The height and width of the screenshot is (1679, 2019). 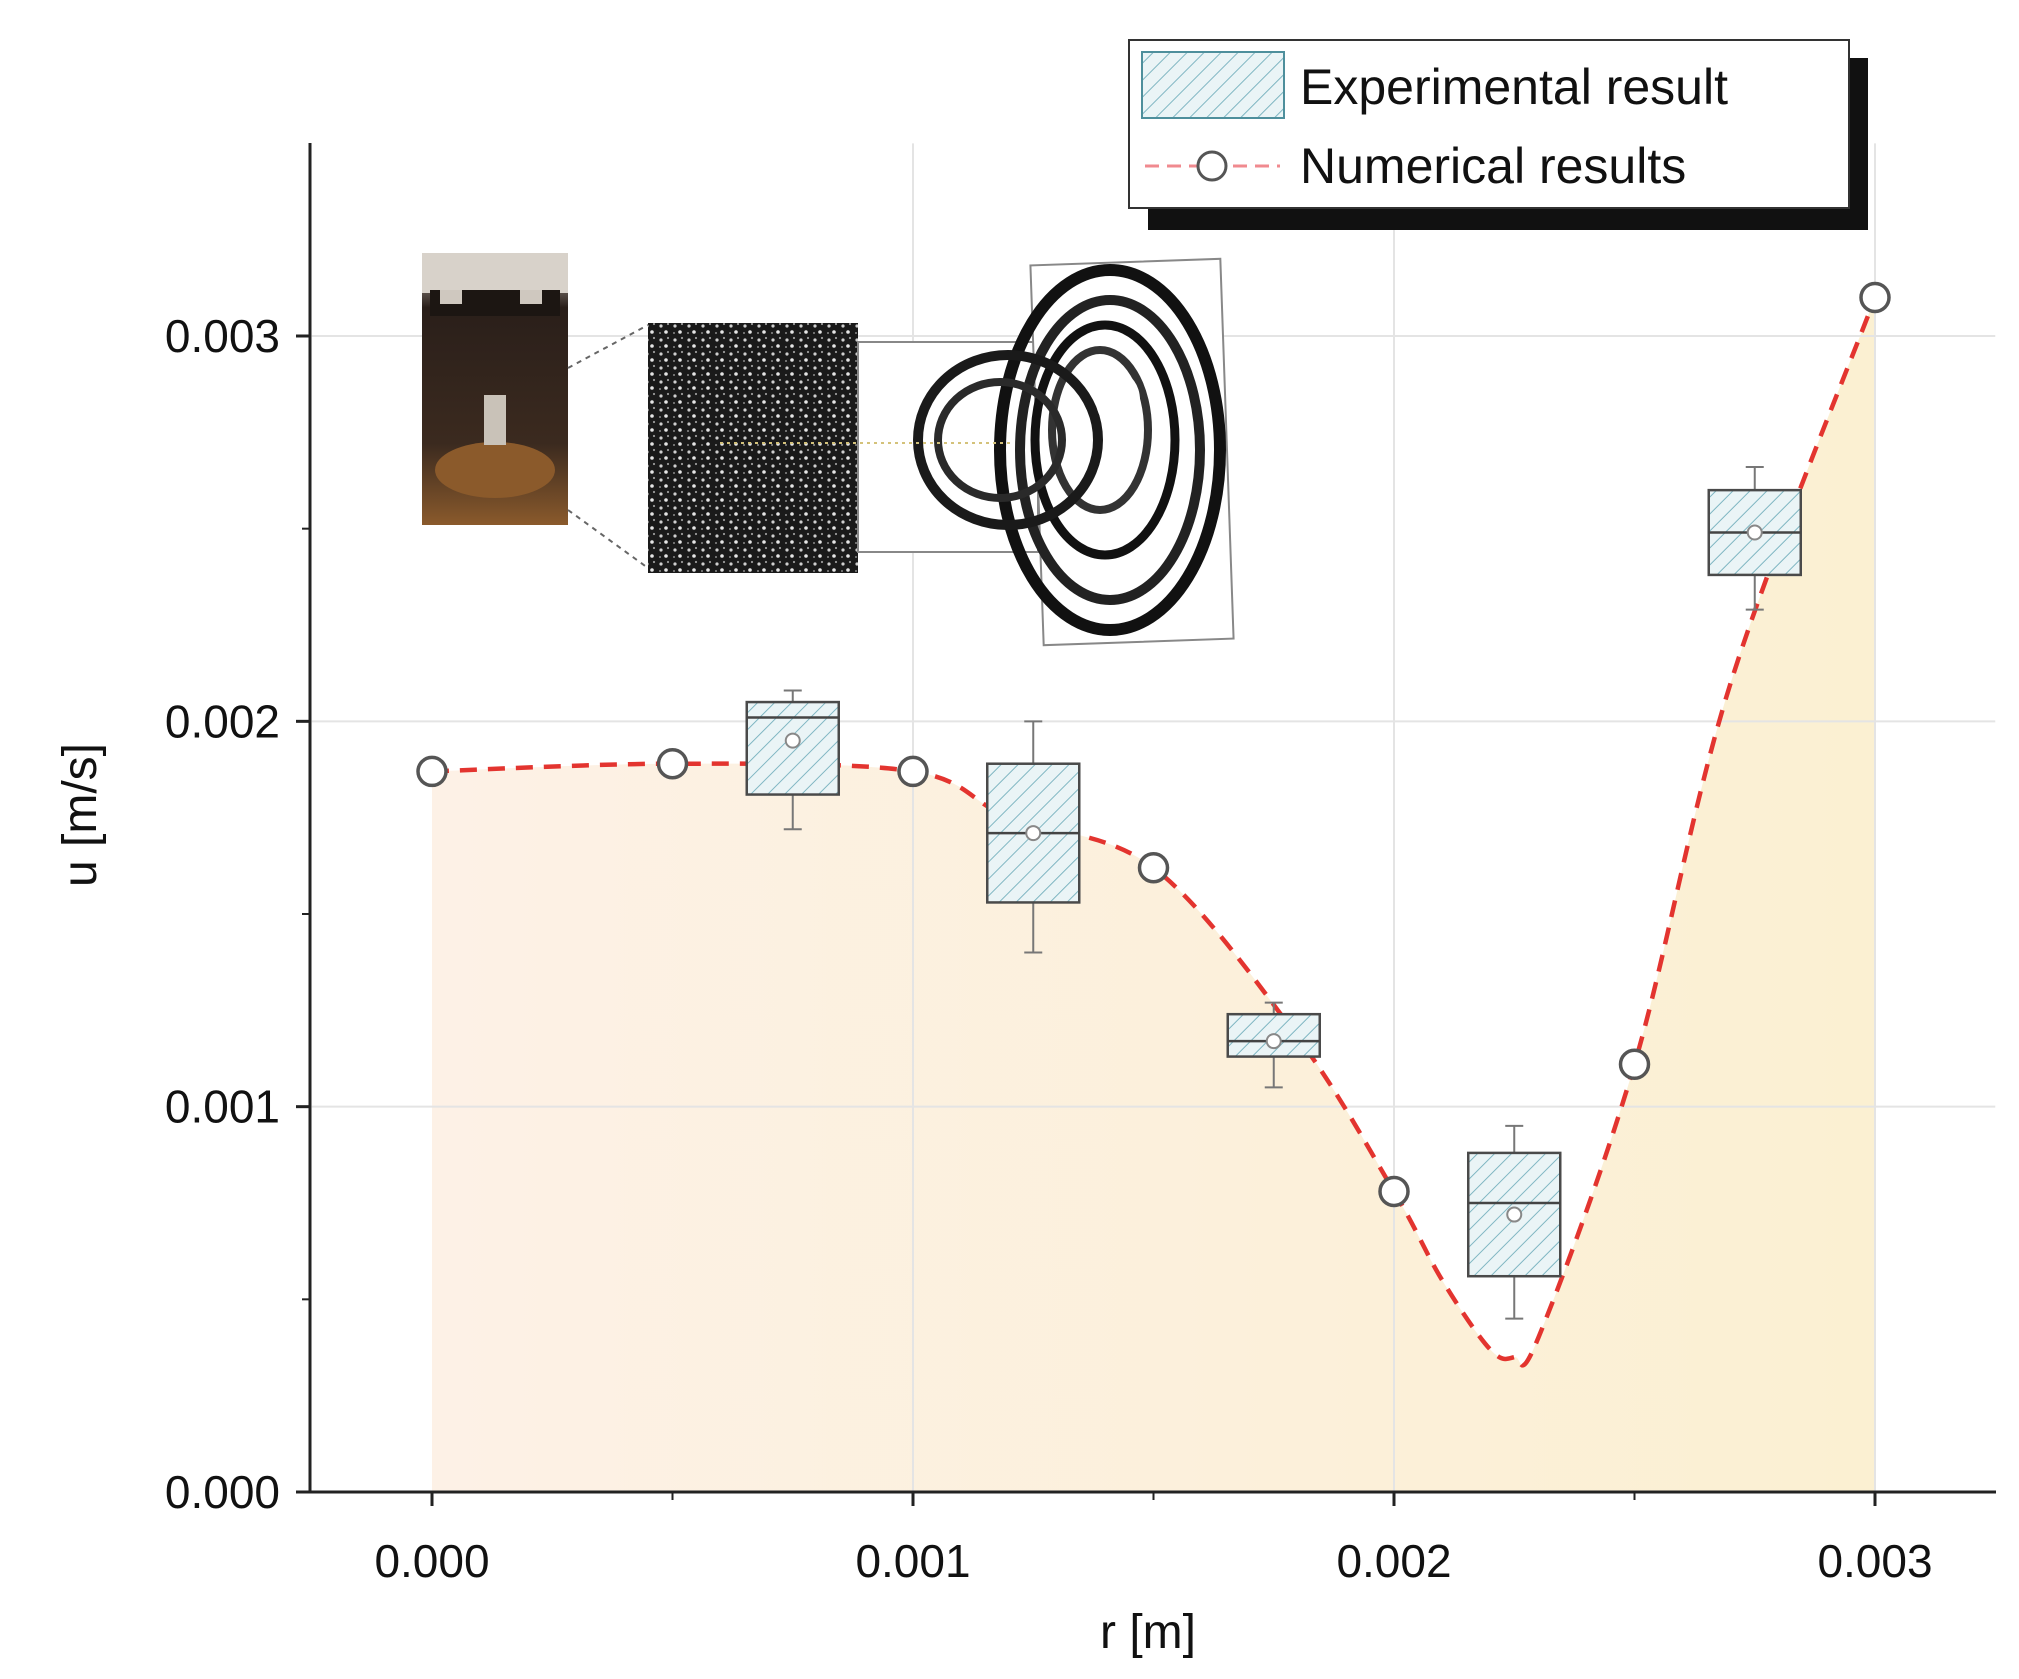 What do you see at coordinates (495, 273) in the screenshot?
I see `inset-photo-top` at bounding box center [495, 273].